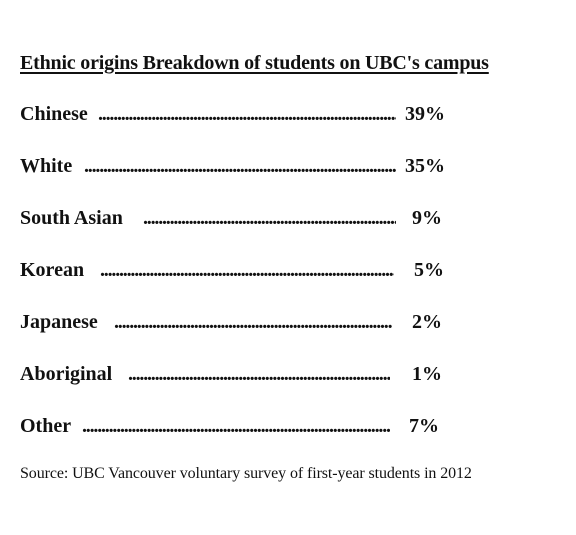  I want to click on item-value: 35%, so click(425, 166).